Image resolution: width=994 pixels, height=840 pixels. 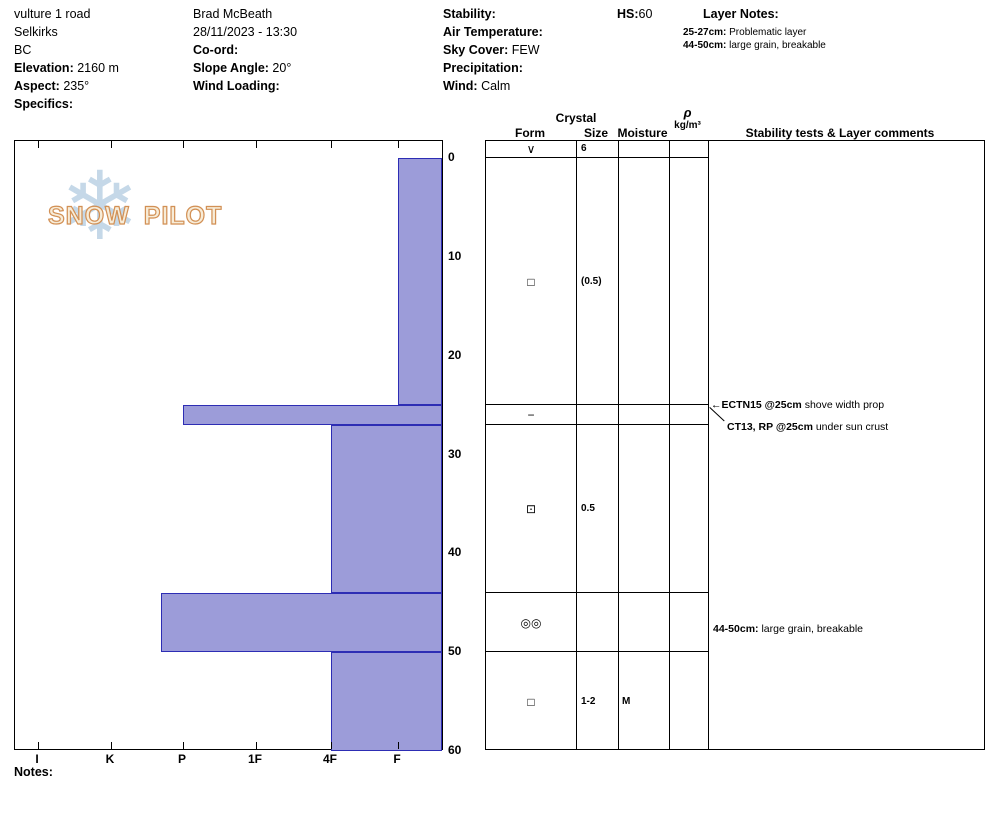 What do you see at coordinates (254, 759) in the screenshot?
I see `hardness-axis-label-1F: 1F` at bounding box center [254, 759].